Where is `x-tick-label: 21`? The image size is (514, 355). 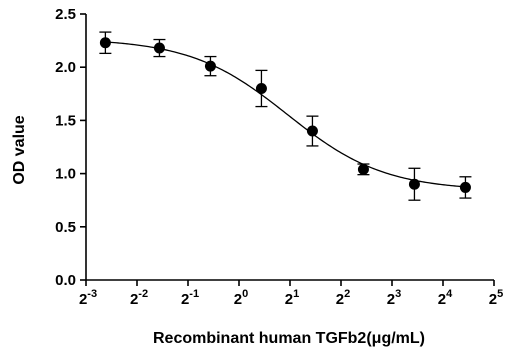 x-tick-label: 21 is located at coordinates (292, 298).